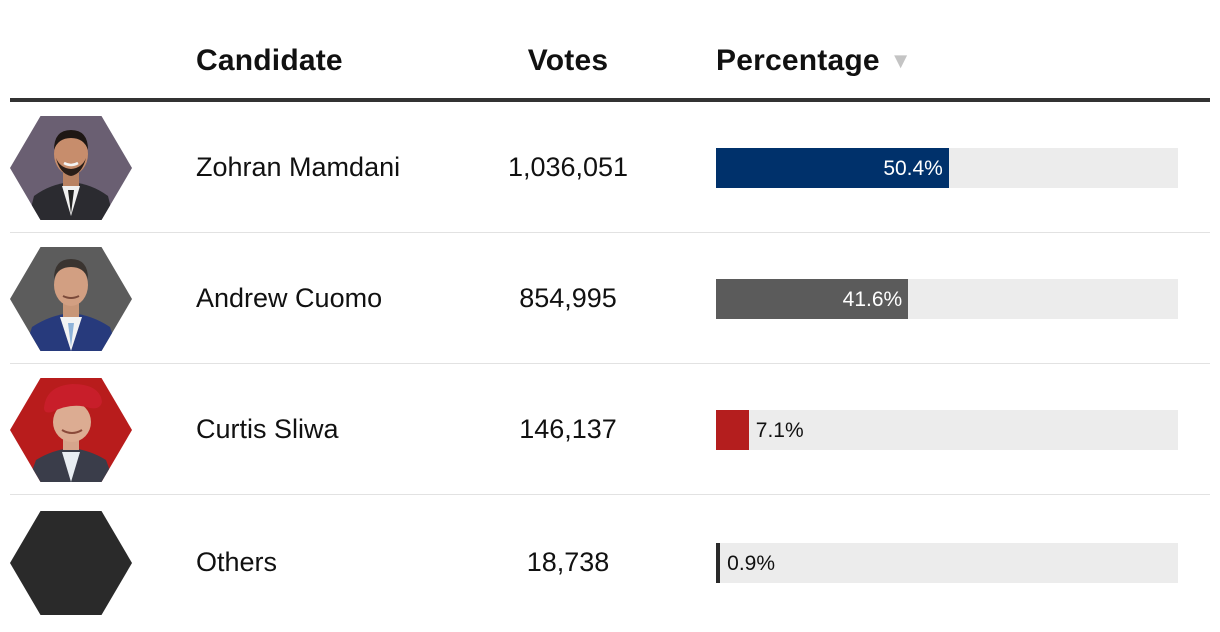 Image resolution: width=1220 pixels, height=632 pixels. Describe the element at coordinates (947, 430) in the screenshot. I see `percentage-bar-track: 7.1%` at that location.